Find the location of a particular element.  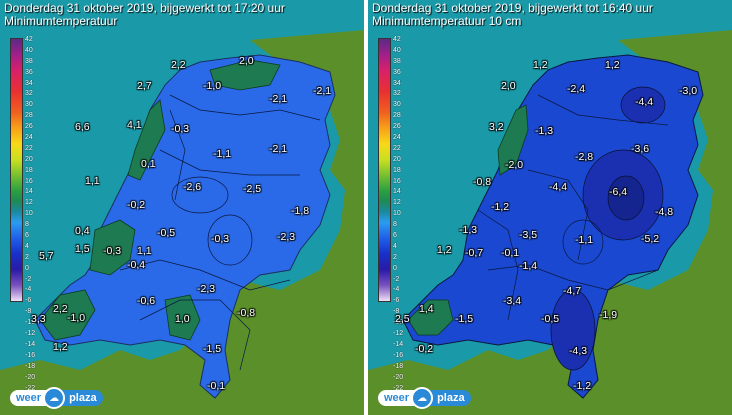

station-value: -2,5 is located at coordinates (252, 189).